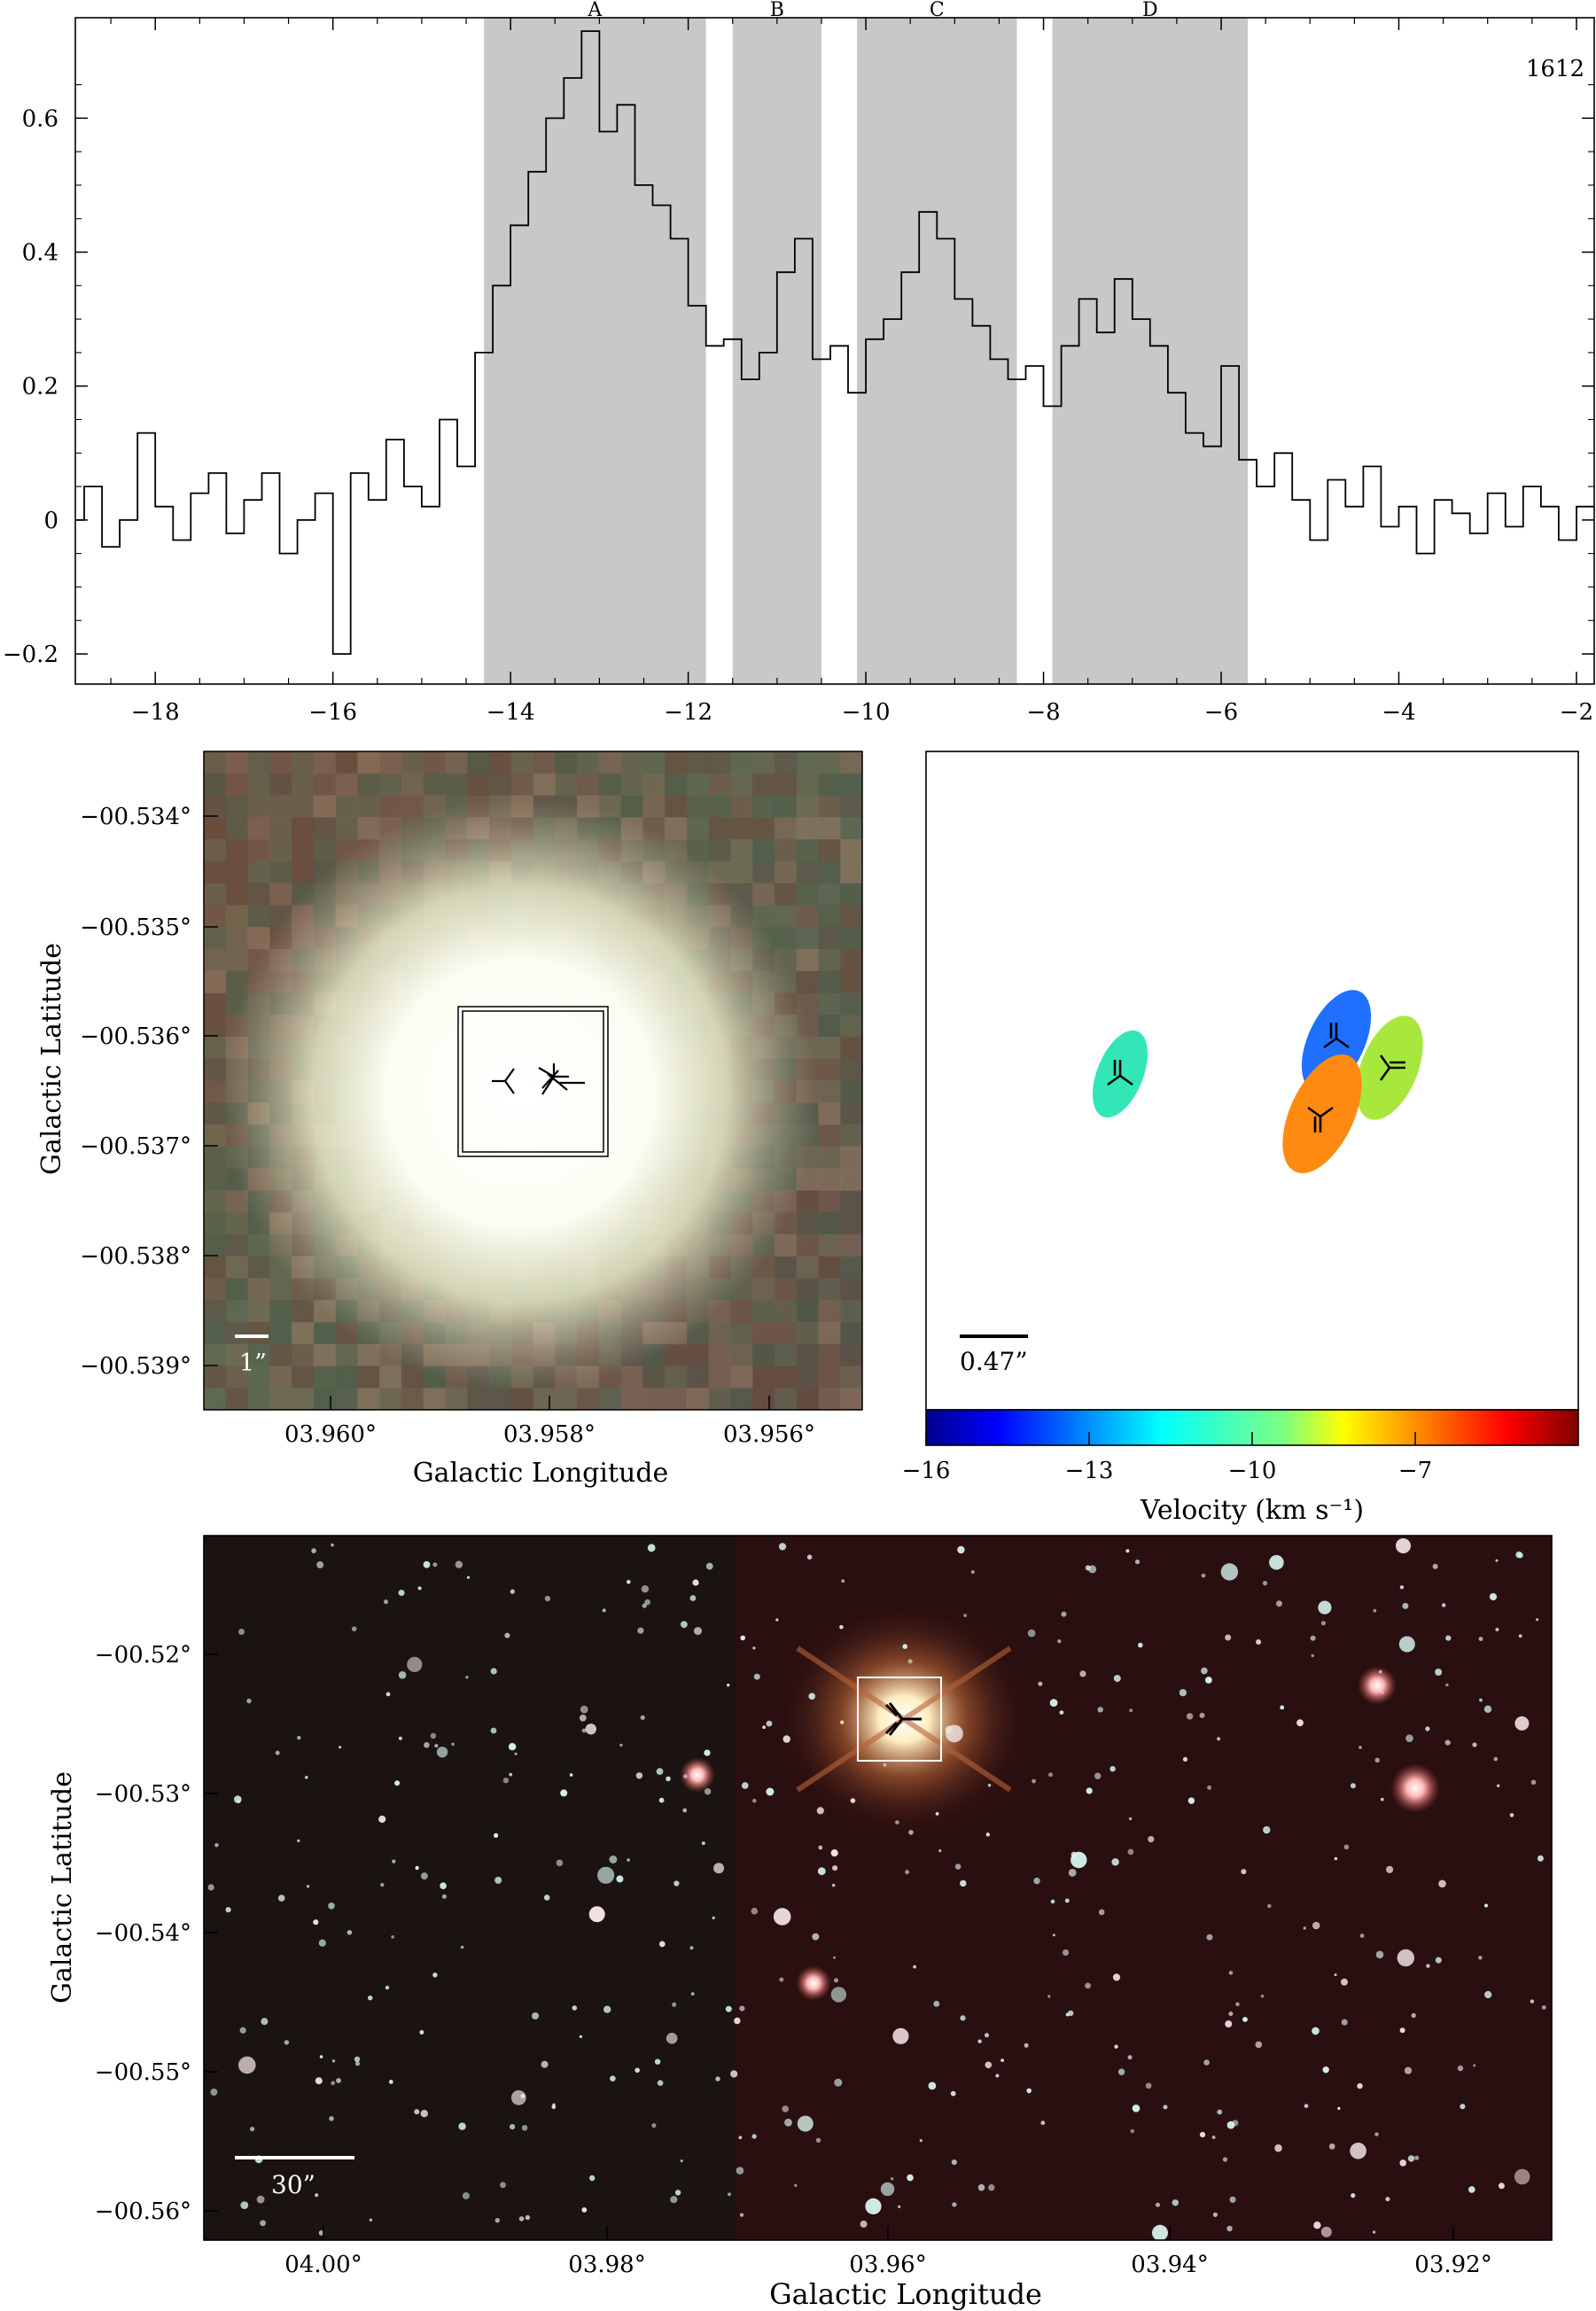 Image resolution: width=1596 pixels, height=2311 pixels. I want to click on tristar-d-icon, so click(1320, 1119).